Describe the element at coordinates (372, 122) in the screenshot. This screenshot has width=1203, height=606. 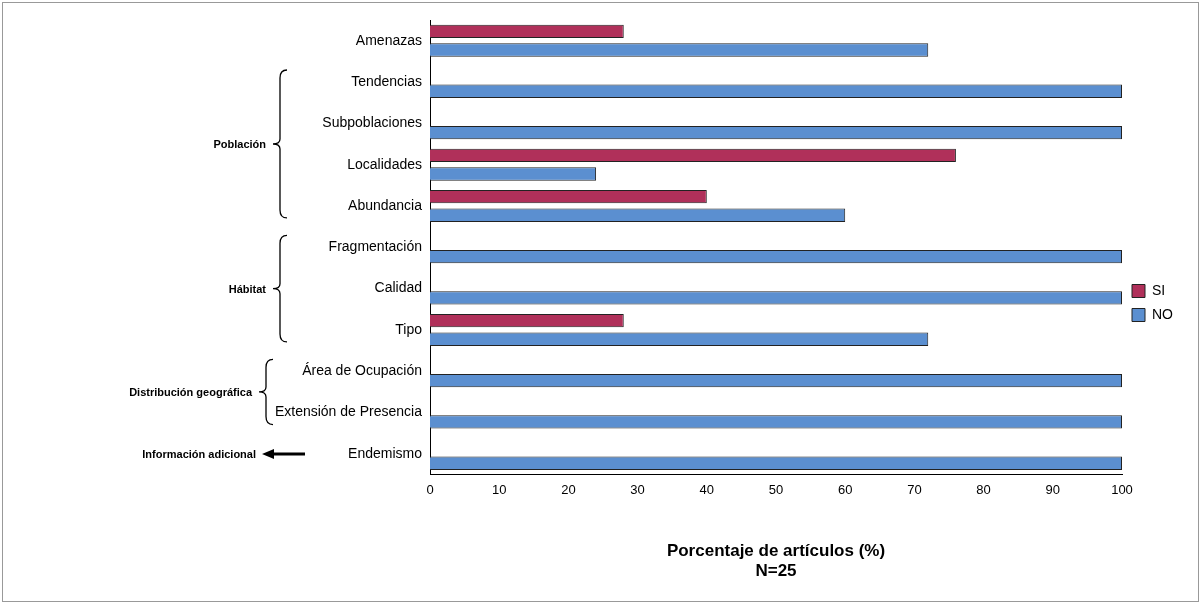
I see `y-tick-label: Subpoblaciones` at that location.